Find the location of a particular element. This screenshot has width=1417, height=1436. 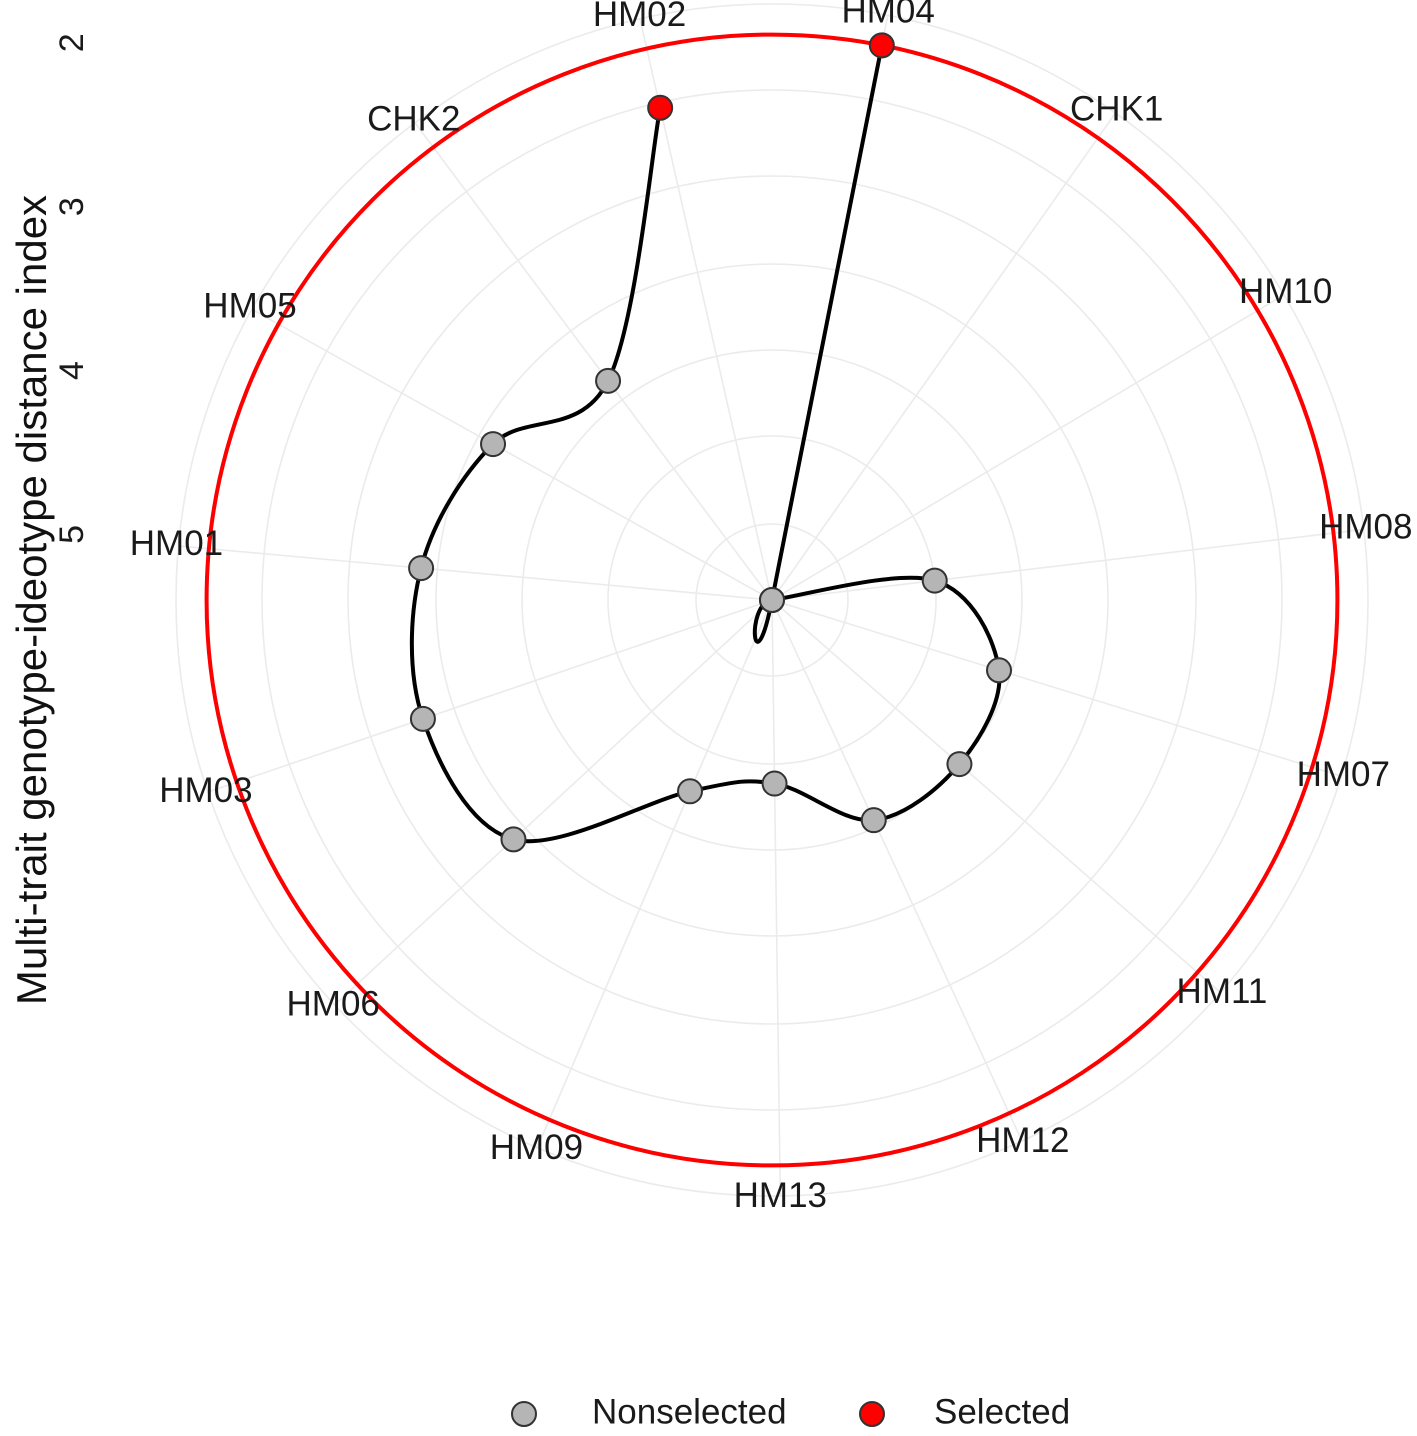

category-label-hm12: HM12 is located at coordinates (1022, 1140).